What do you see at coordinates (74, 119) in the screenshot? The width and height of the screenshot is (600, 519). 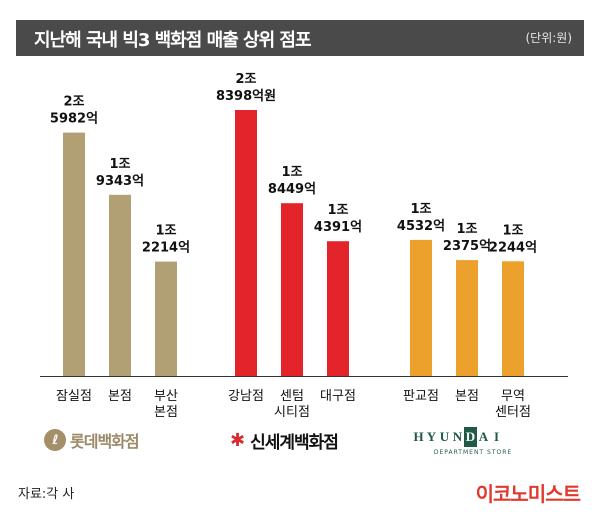 I see `data-label: 5982억` at bounding box center [74, 119].